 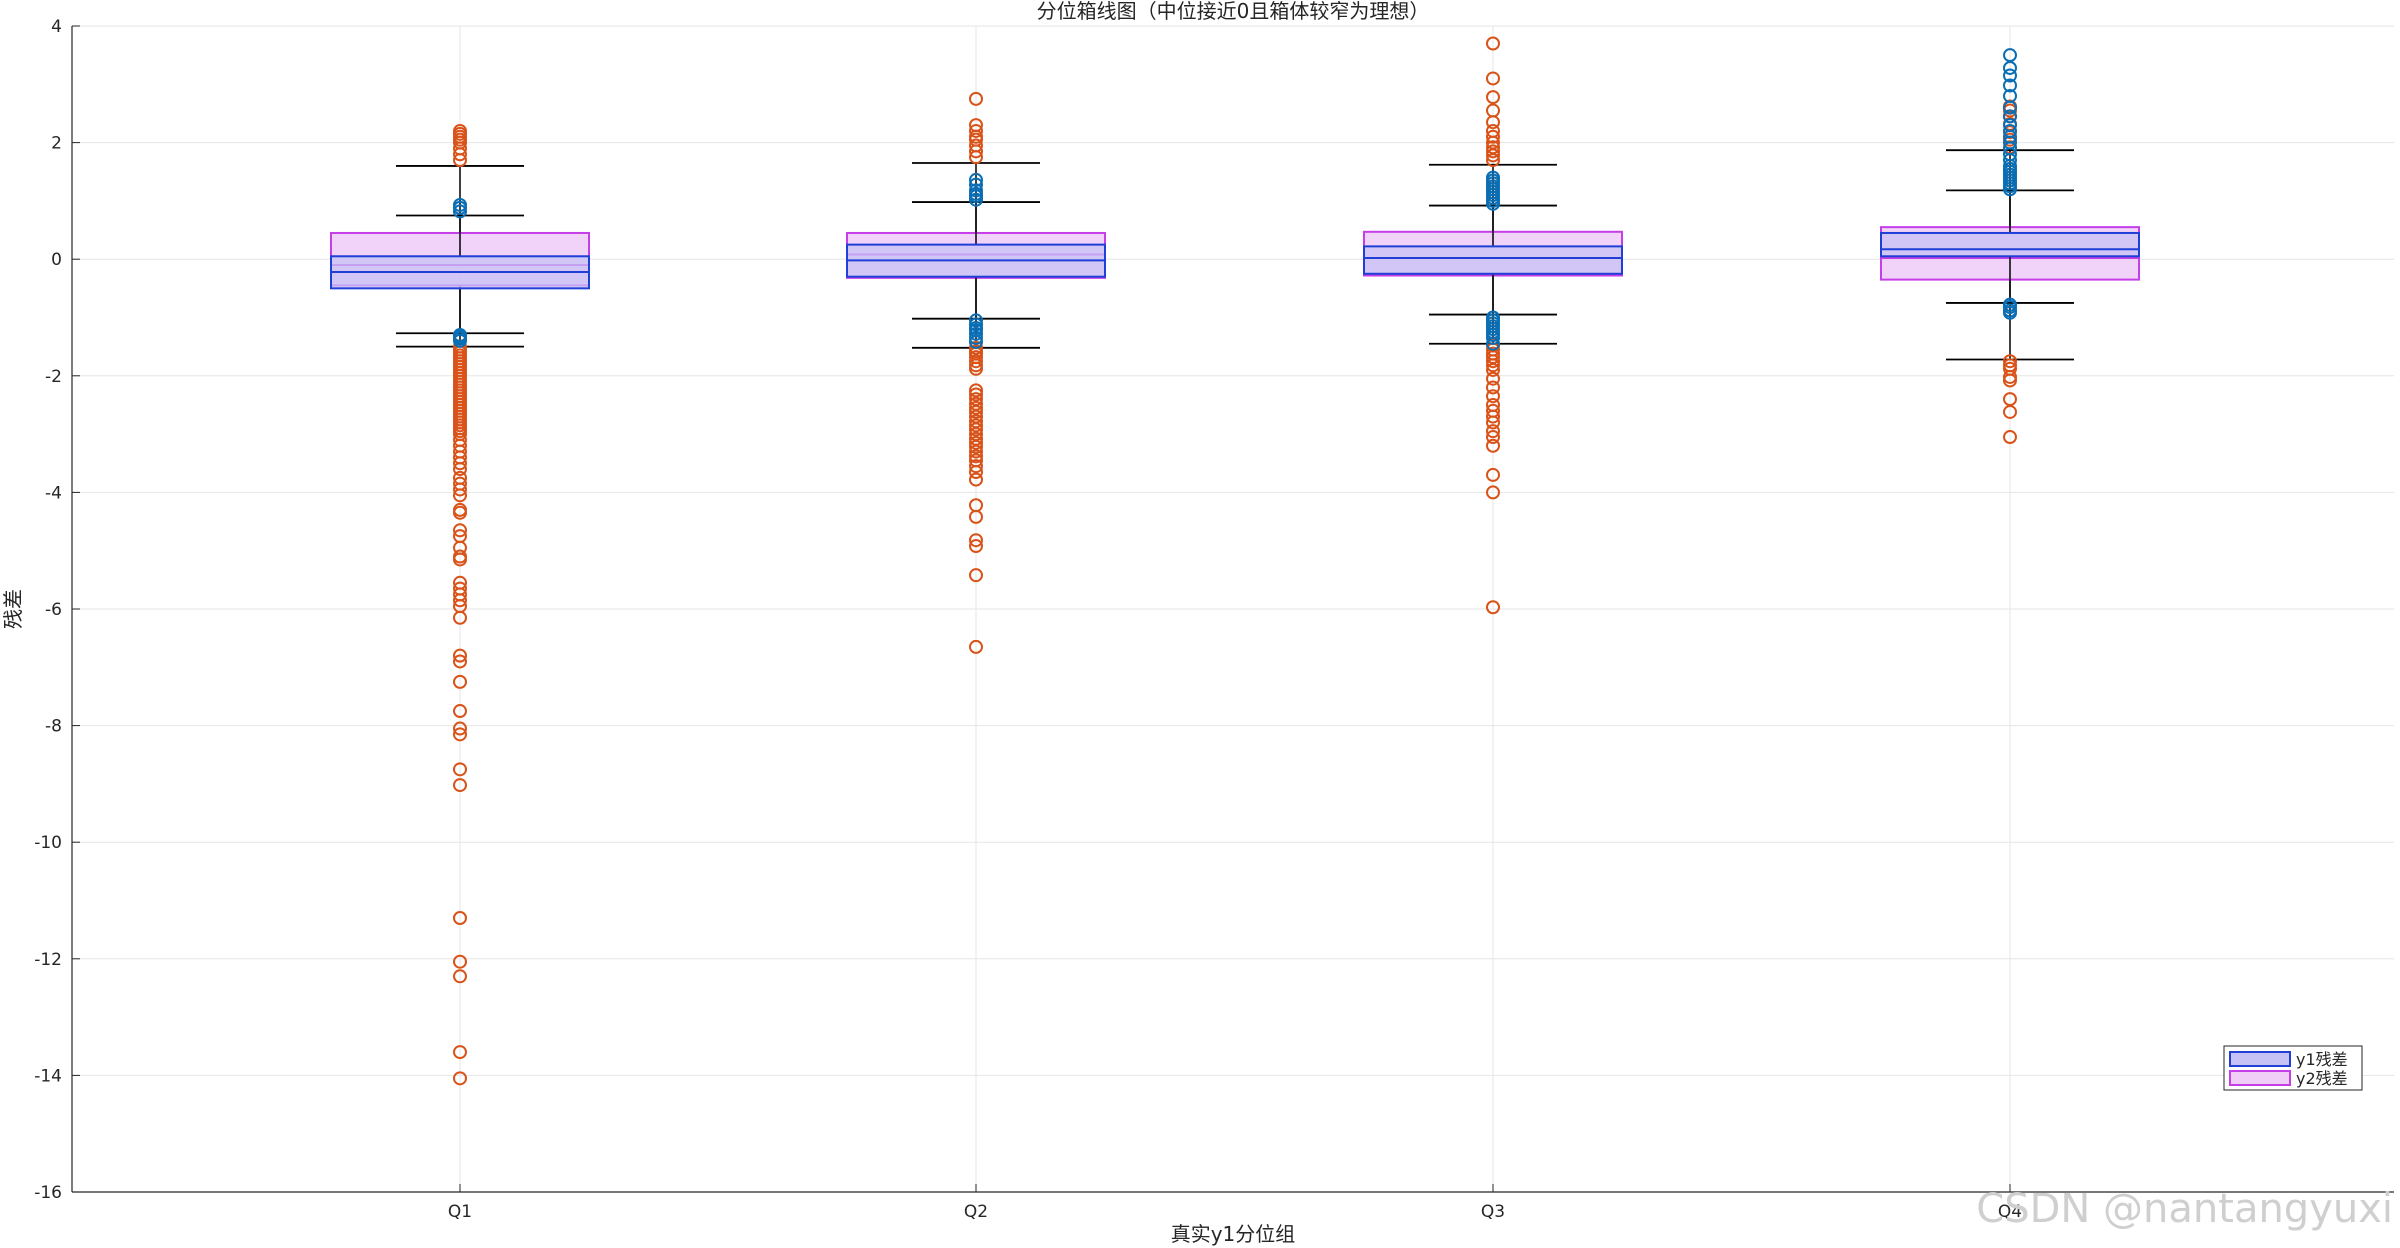 What do you see at coordinates (48, 960) in the screenshot?
I see `y-tick-label: -12` at bounding box center [48, 960].